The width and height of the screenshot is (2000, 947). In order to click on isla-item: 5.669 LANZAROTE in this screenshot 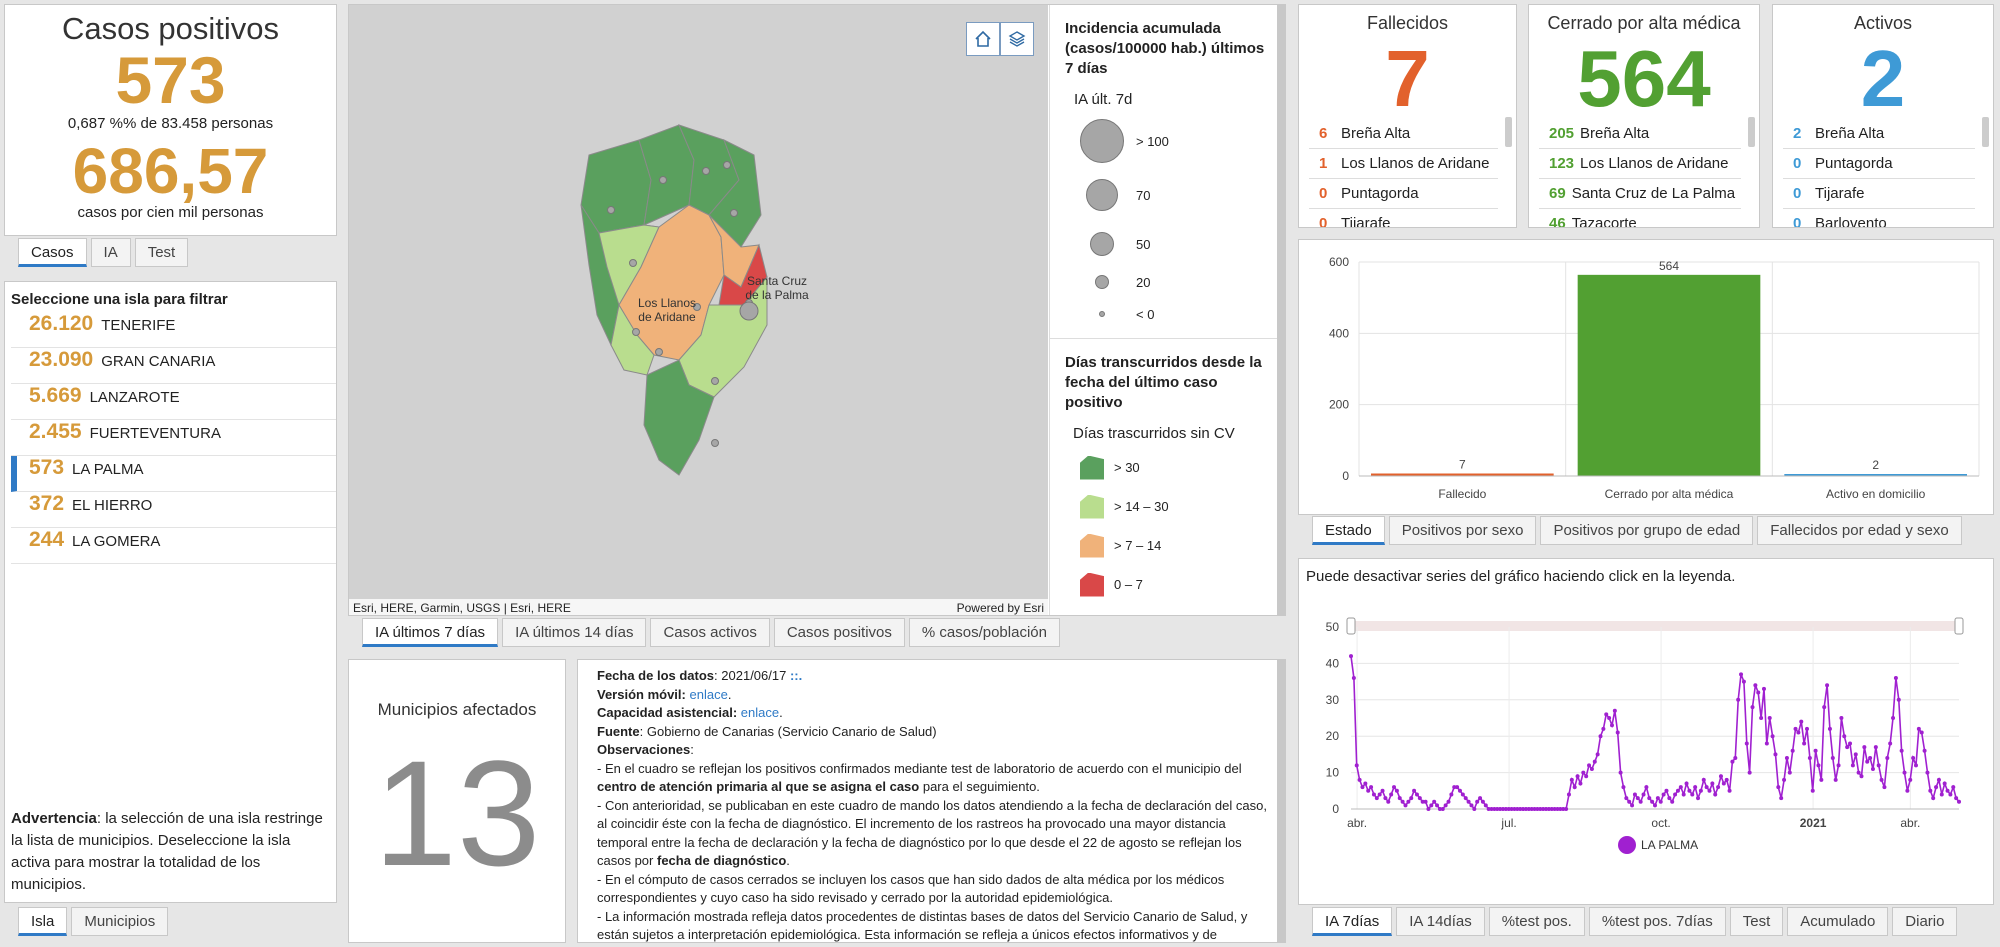, I will do `click(173, 402)`.